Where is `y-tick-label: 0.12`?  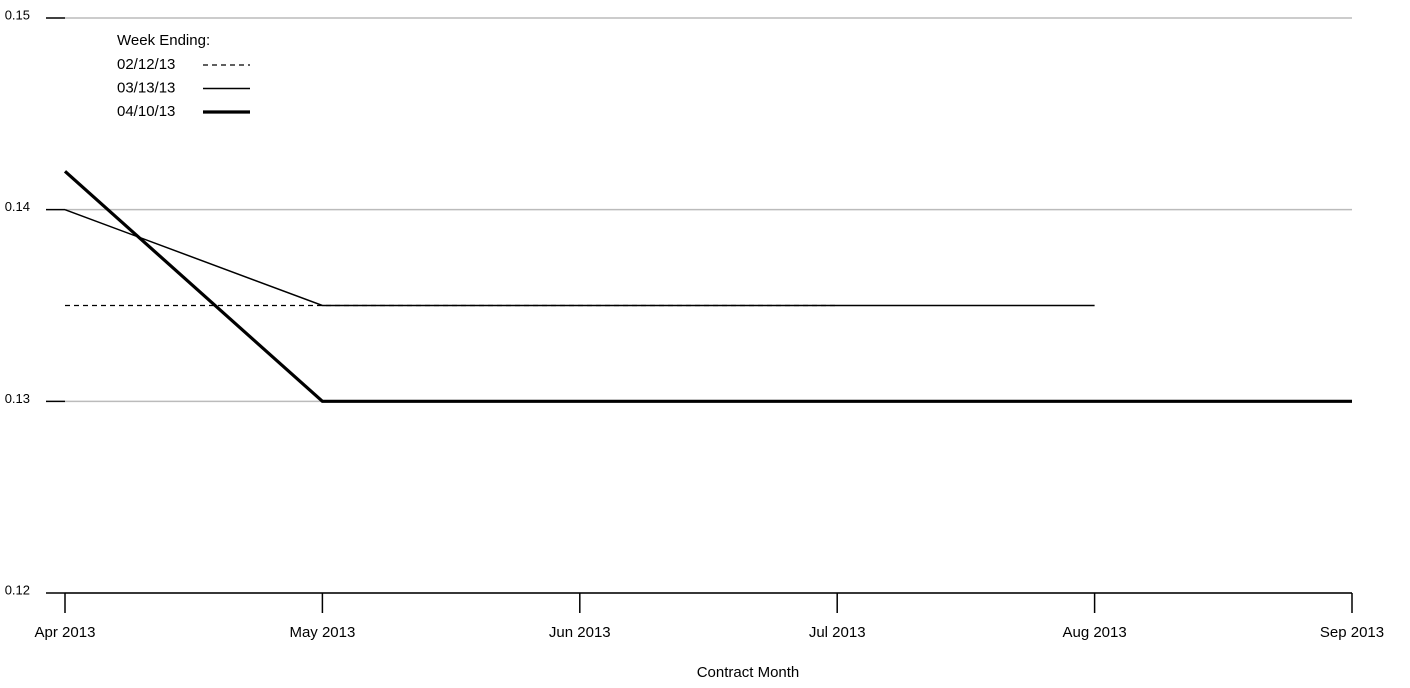
y-tick-label: 0.12 is located at coordinates (17, 589).